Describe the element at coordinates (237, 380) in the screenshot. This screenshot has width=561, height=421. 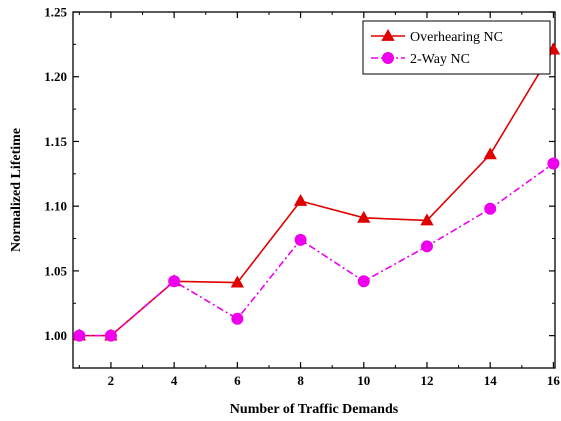
I see `x-tick-label: 6` at that location.